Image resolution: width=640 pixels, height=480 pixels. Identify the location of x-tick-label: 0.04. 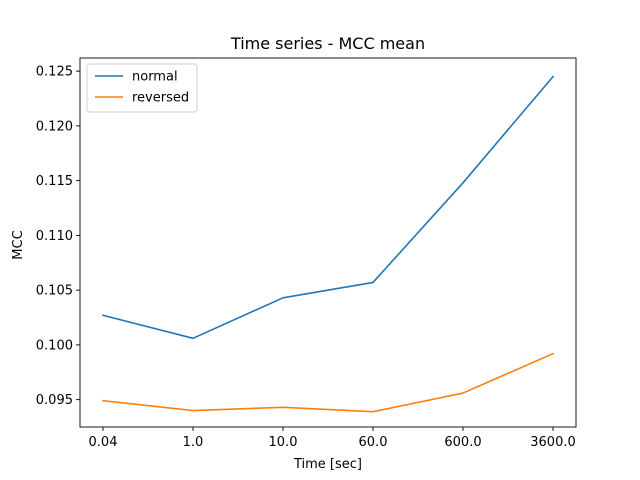
(103, 442).